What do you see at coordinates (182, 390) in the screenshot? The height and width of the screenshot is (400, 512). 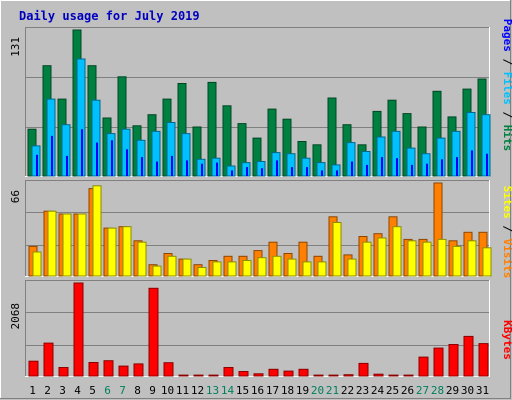 I see `x-tick-label-day-11: 11` at bounding box center [182, 390].